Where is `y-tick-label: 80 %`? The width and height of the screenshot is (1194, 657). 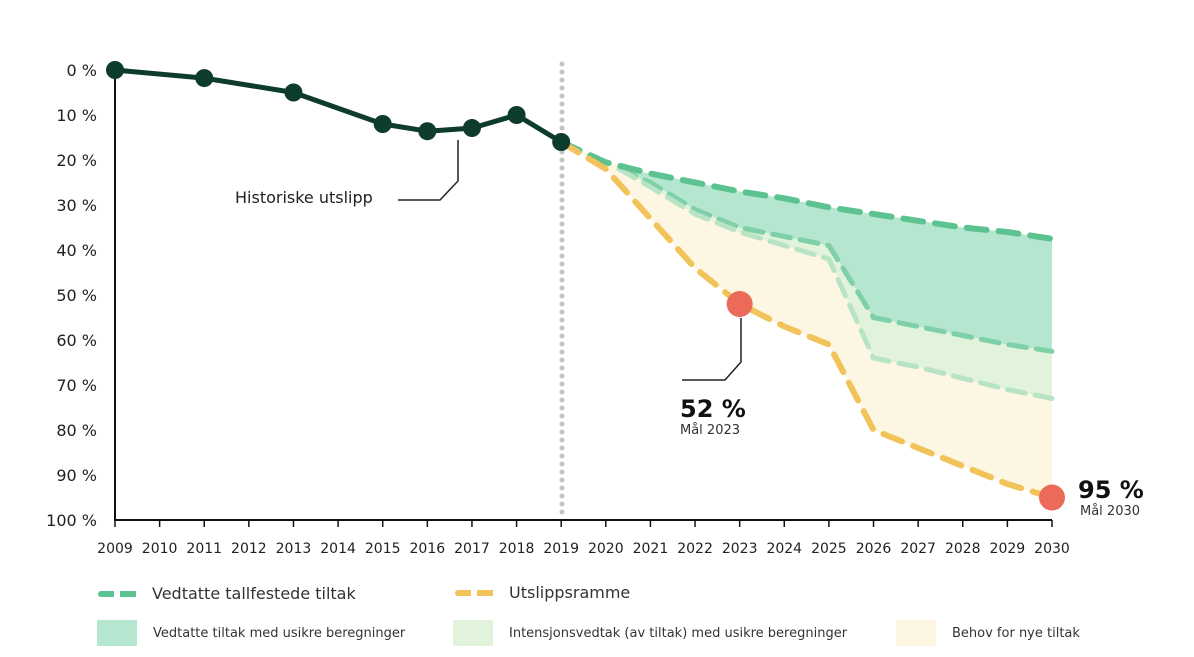
y-tick-label: 80 % is located at coordinates (76, 430).